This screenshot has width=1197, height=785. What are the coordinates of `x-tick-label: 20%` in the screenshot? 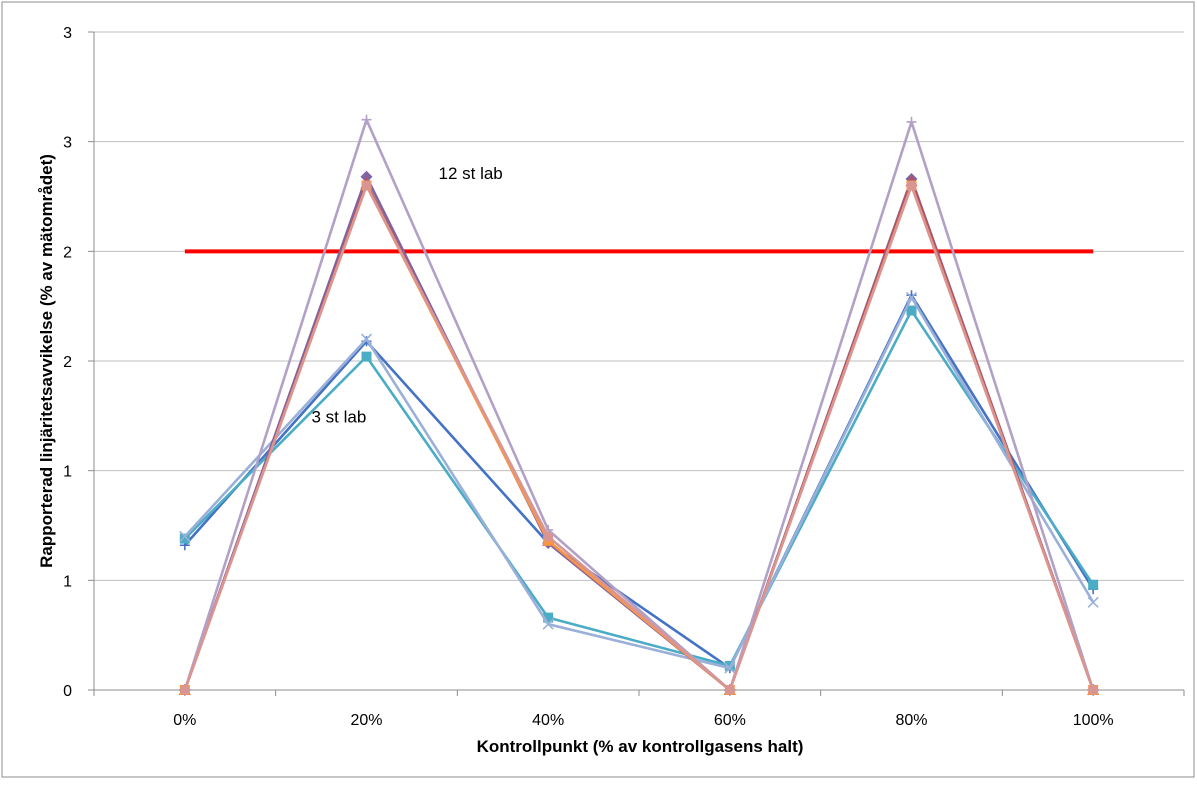 It's located at (366, 720).